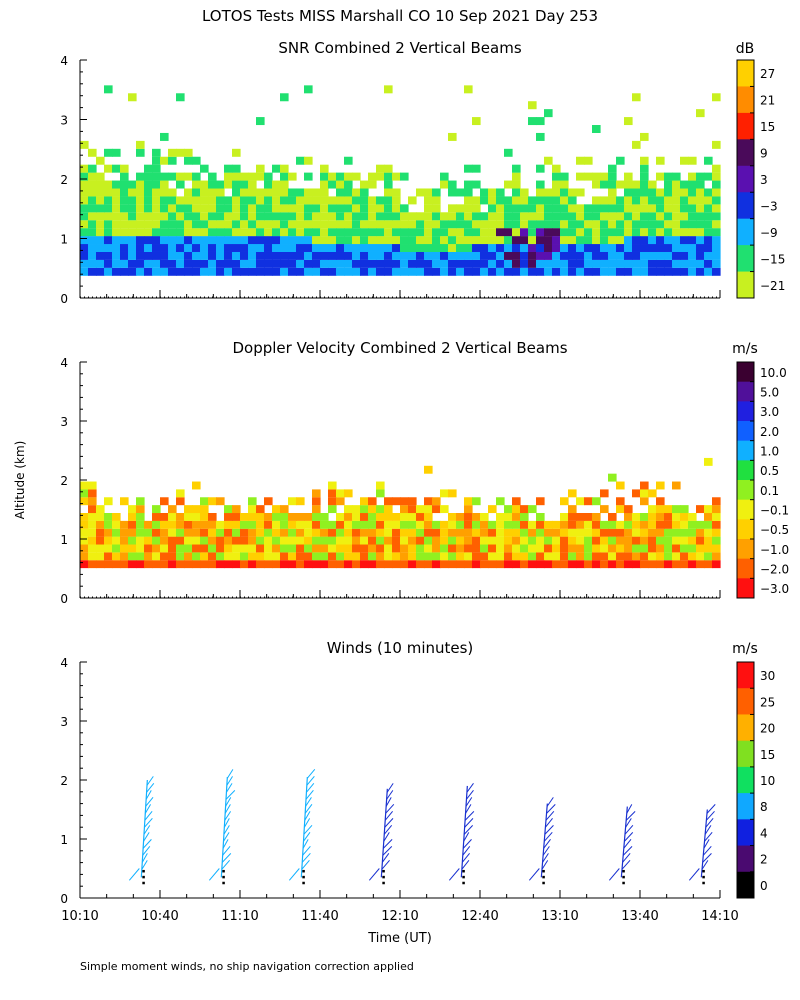 This screenshot has width=800, height=1000. What do you see at coordinates (745, 701) in the screenshot?
I see `colorbar-swatch` at bounding box center [745, 701].